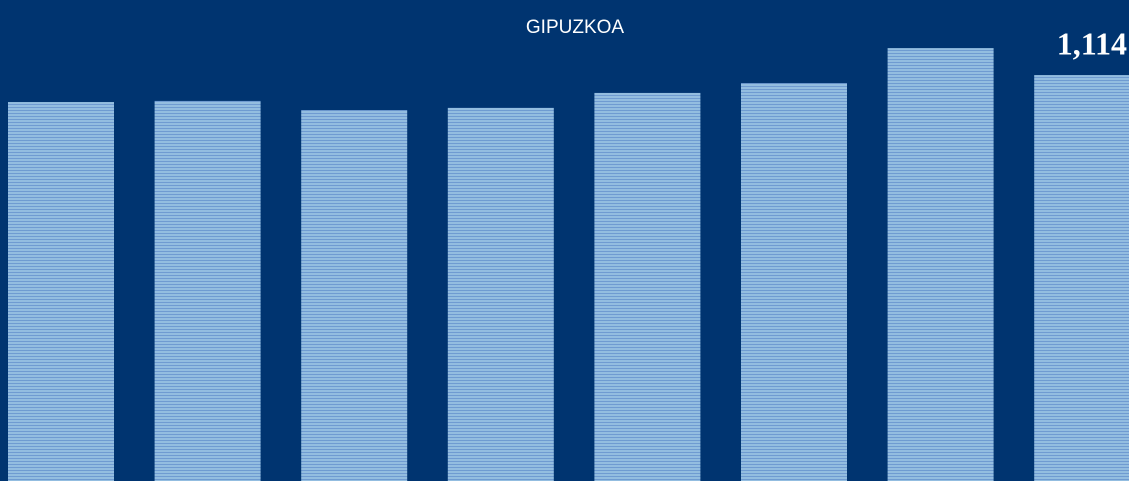  What do you see at coordinates (575, 27) in the screenshot?
I see `chart-title: GIPUZKOA` at bounding box center [575, 27].